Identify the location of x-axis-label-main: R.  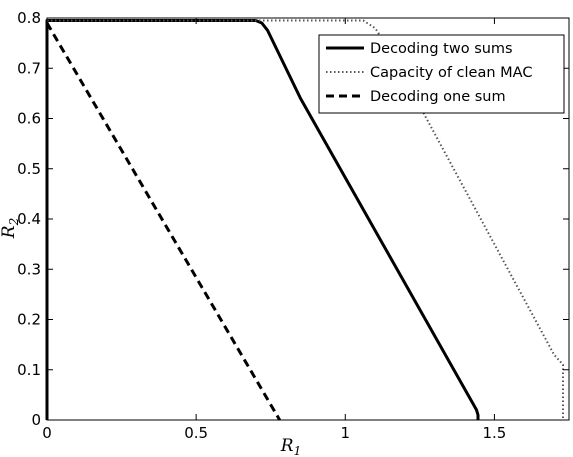
(287, 446).